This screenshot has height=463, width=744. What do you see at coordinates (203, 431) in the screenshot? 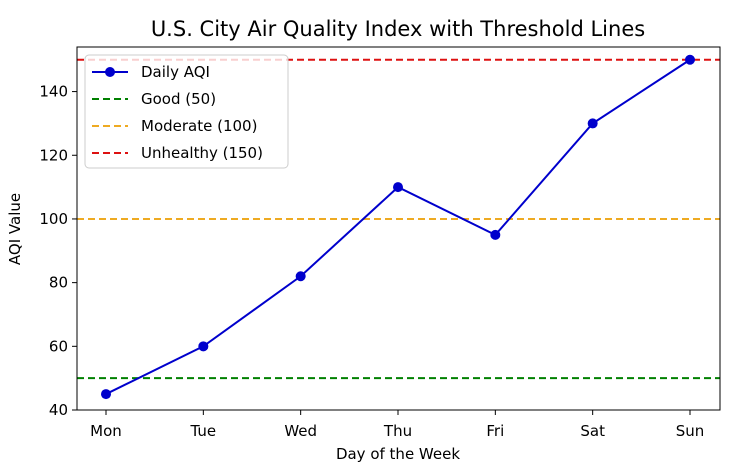
I see `x-tick-label: Tue` at bounding box center [203, 431].